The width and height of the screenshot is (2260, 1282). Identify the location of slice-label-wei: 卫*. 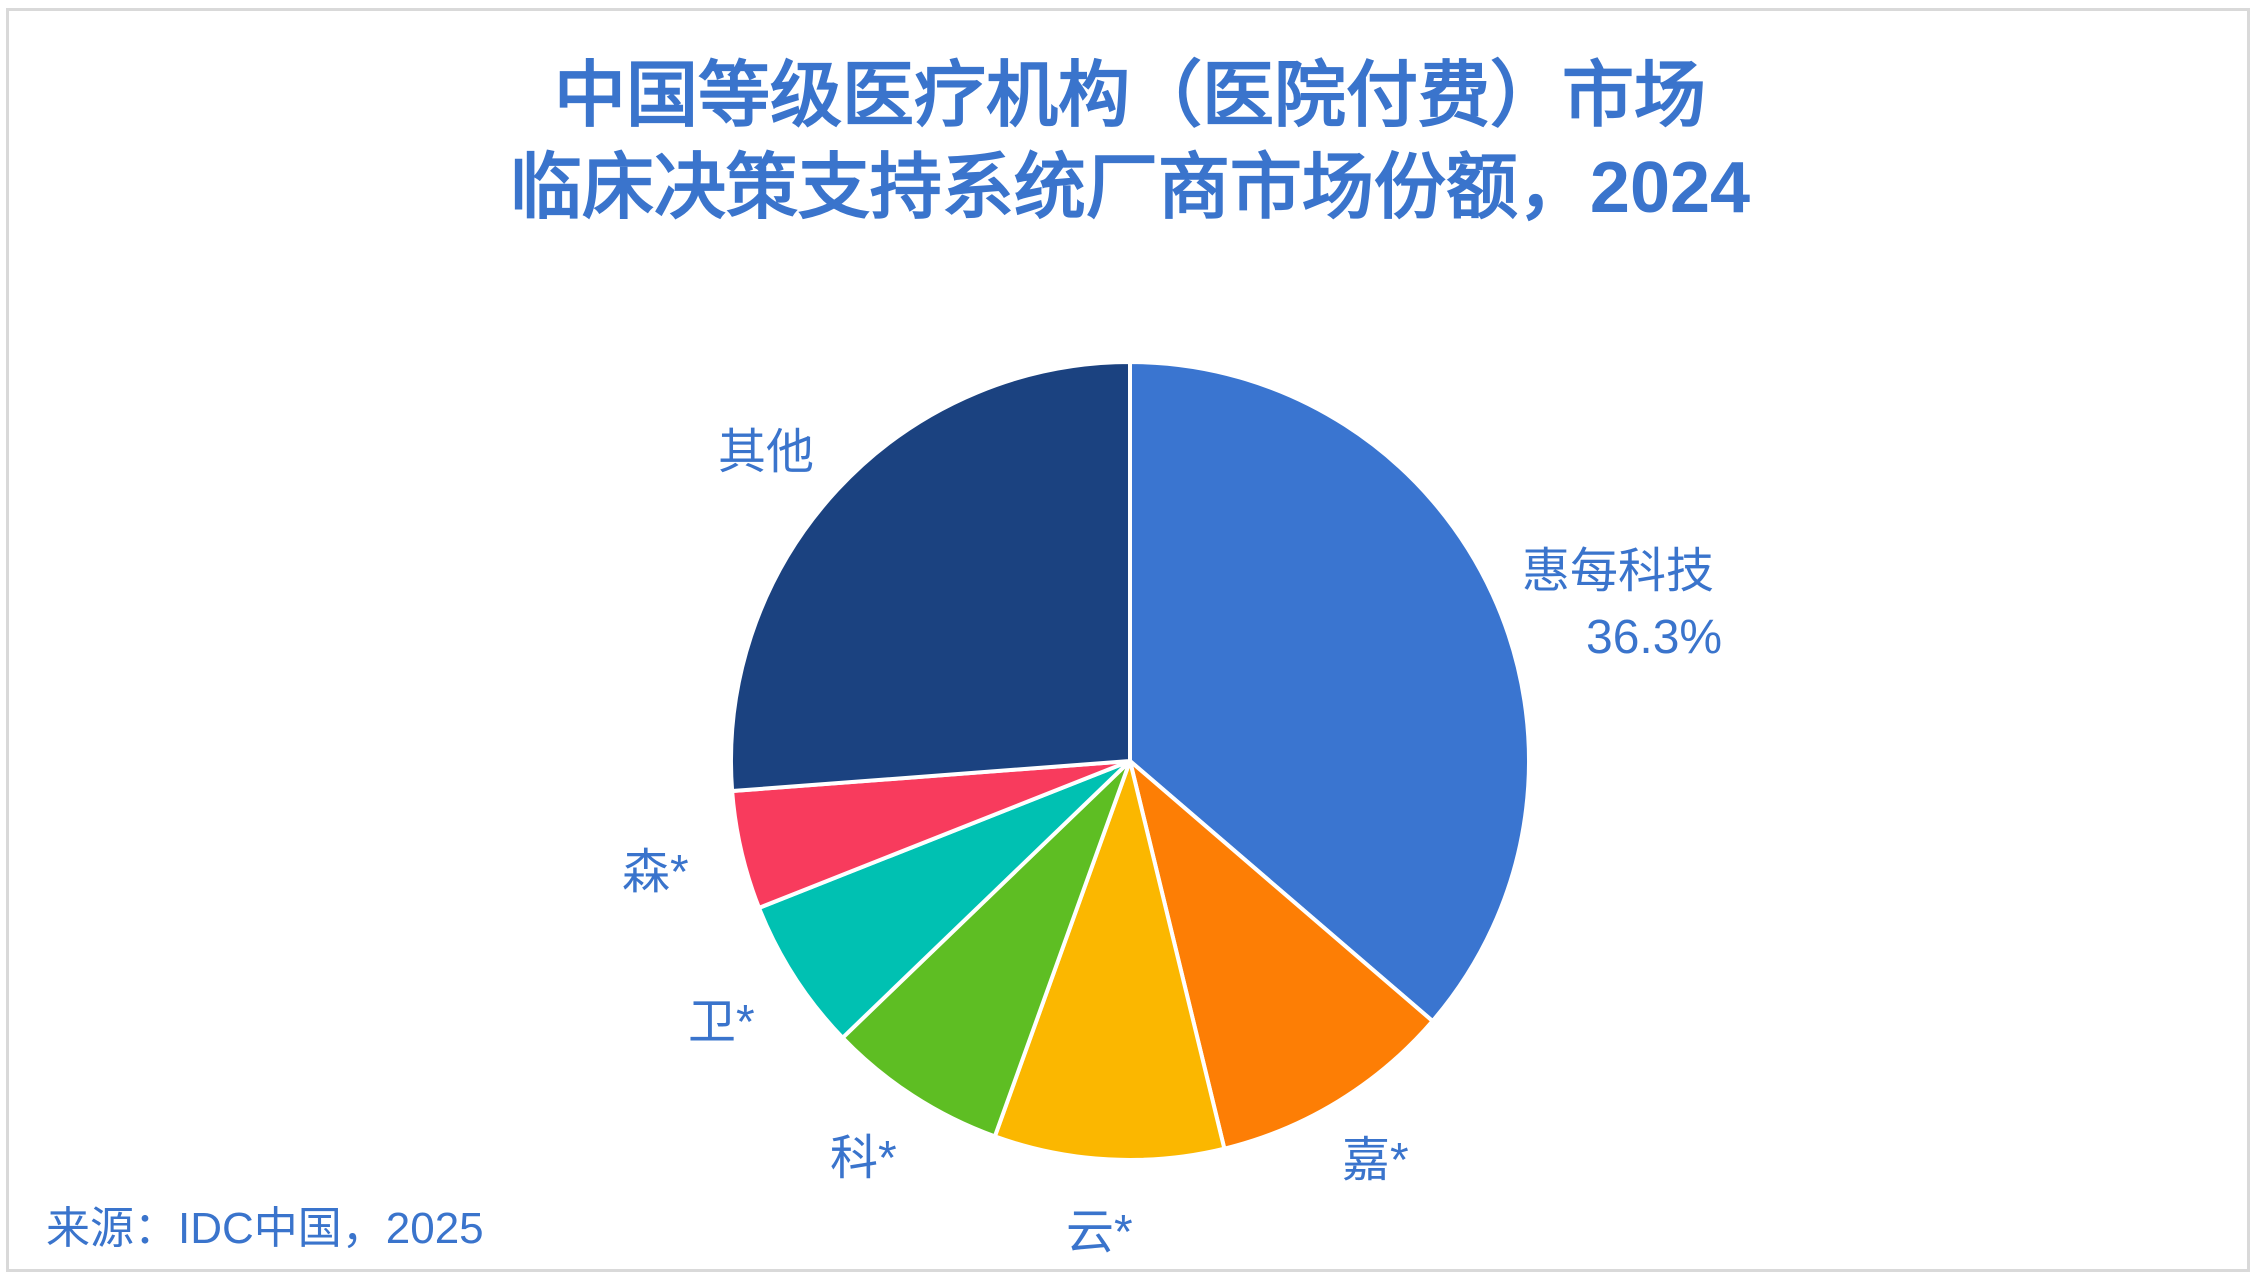
(721, 1022).